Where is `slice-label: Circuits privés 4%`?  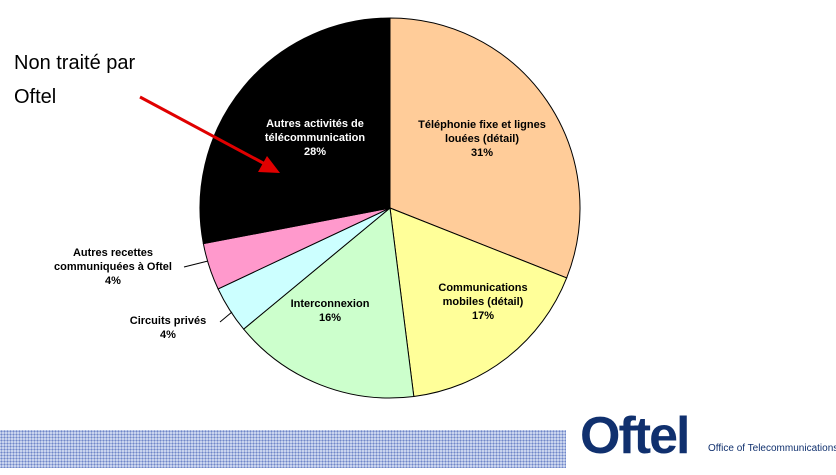
slice-label: Circuits privés 4% is located at coordinates (168, 328).